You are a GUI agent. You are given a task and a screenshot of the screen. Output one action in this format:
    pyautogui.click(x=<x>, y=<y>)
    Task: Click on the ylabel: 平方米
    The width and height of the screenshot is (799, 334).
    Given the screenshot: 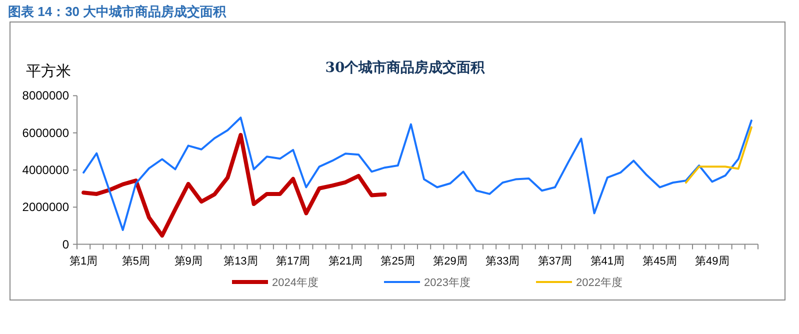 What is the action you would take?
    pyautogui.click(x=48, y=71)
    